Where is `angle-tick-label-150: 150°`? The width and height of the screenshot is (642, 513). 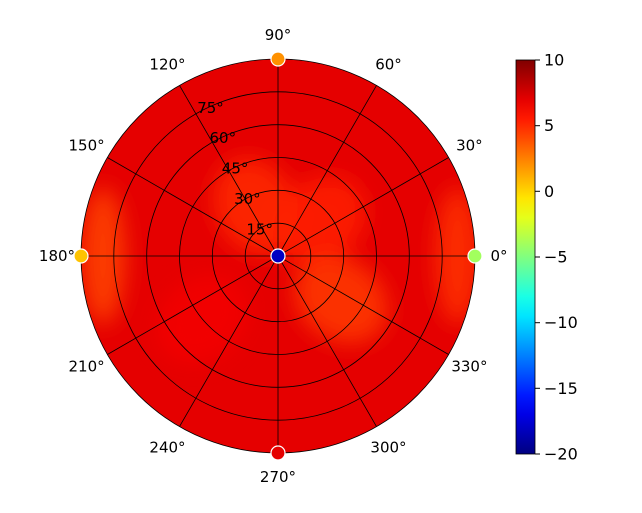 angle-tick-label-150: 150° is located at coordinates (87, 146).